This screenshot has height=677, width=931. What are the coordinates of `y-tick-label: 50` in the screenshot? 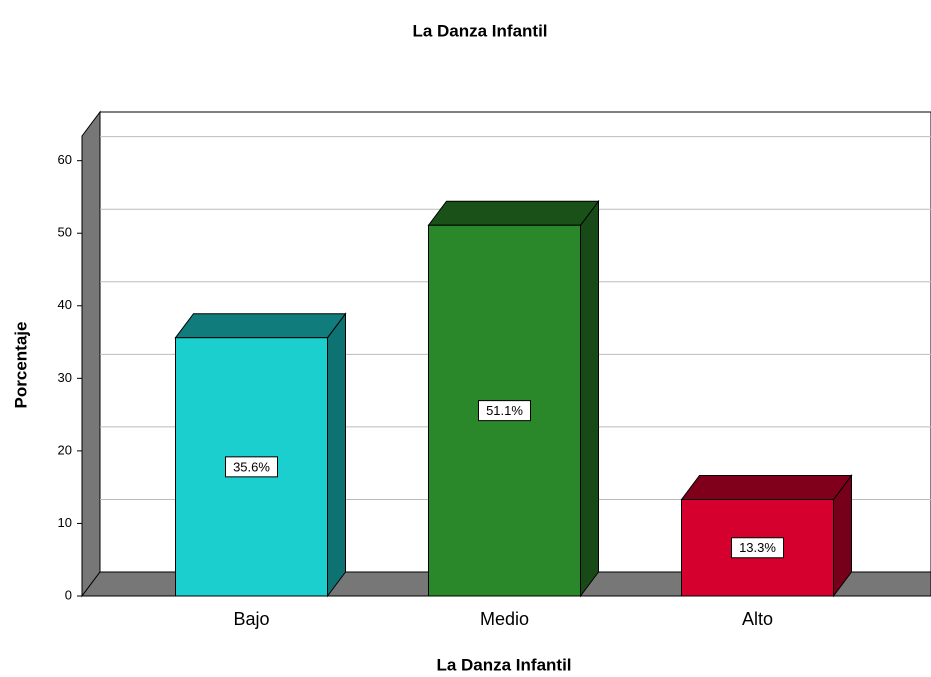 It's located at (65, 232).